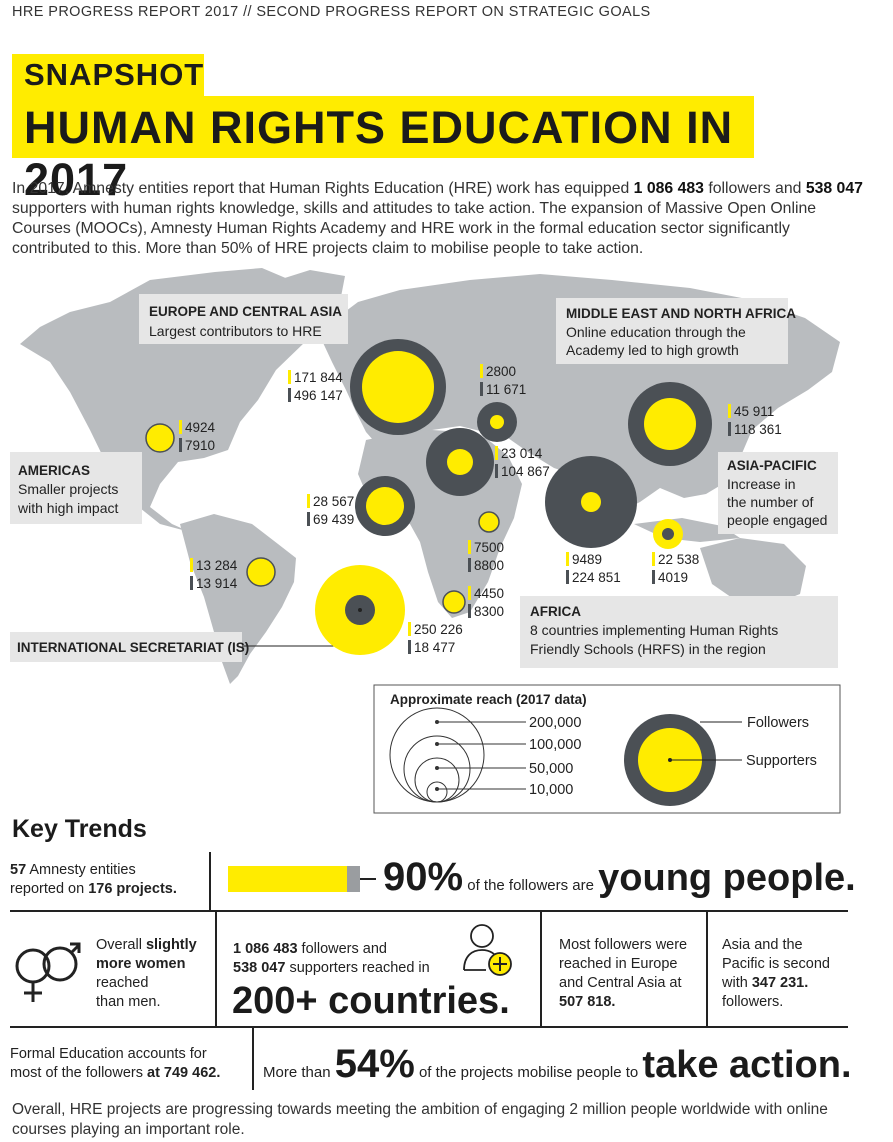 The height and width of the screenshot is (1142, 893). I want to click on asia-2: Pacific is second, so click(776, 964).